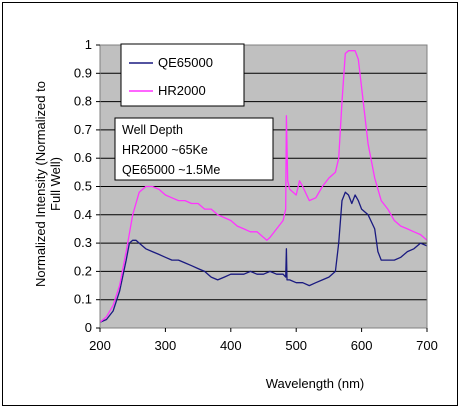 The width and height of the screenshot is (462, 410). I want to click on well-depth-annotation: Well Depth HR2000 ~65Ke QE65000 ~1.5Me, so click(194, 149).